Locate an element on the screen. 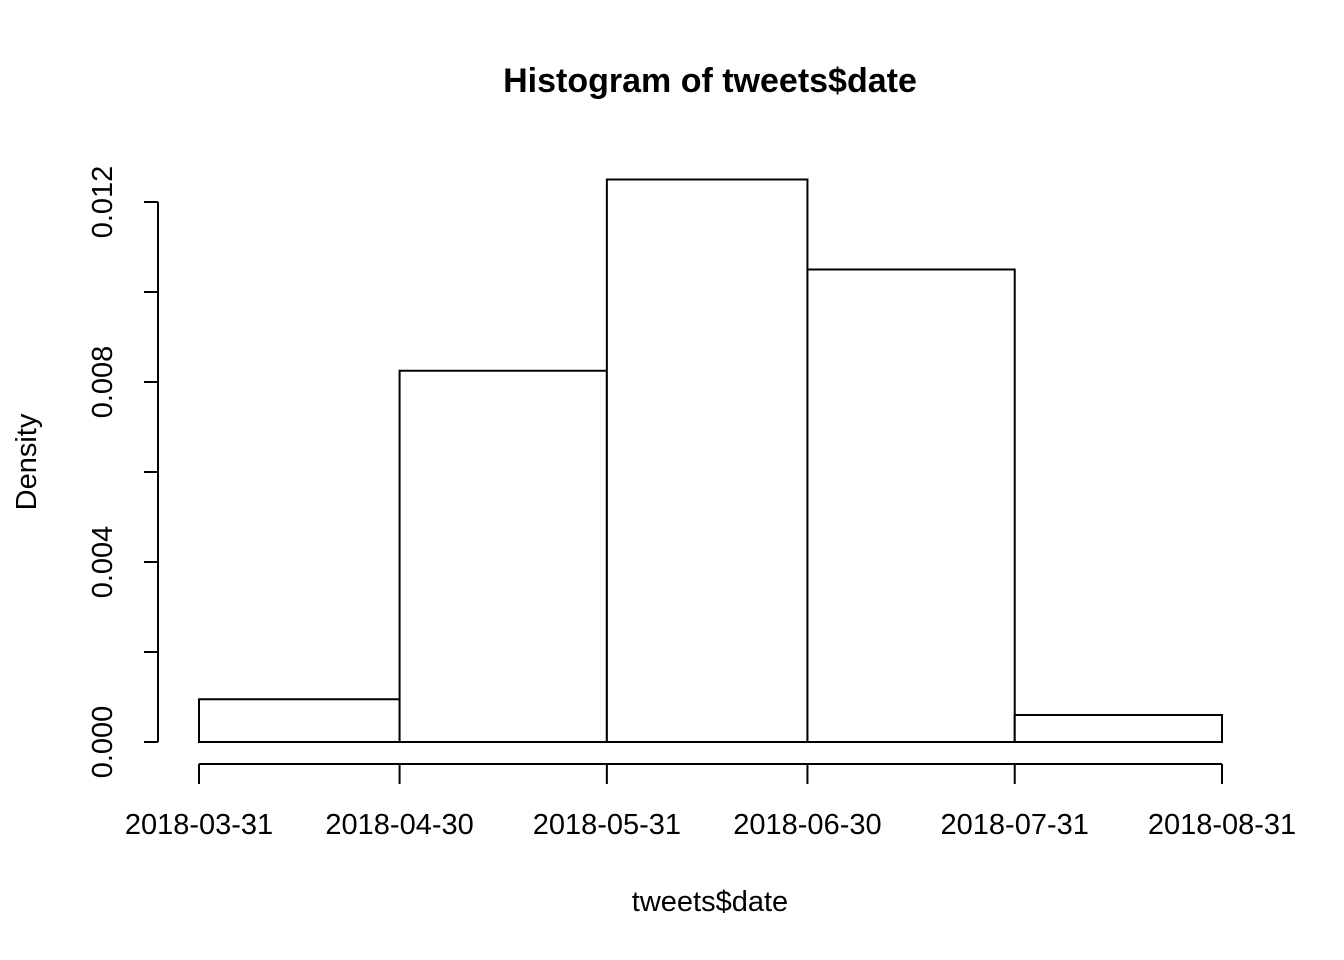  x-tick-label-4: 2018-06-30 is located at coordinates (807, 825).